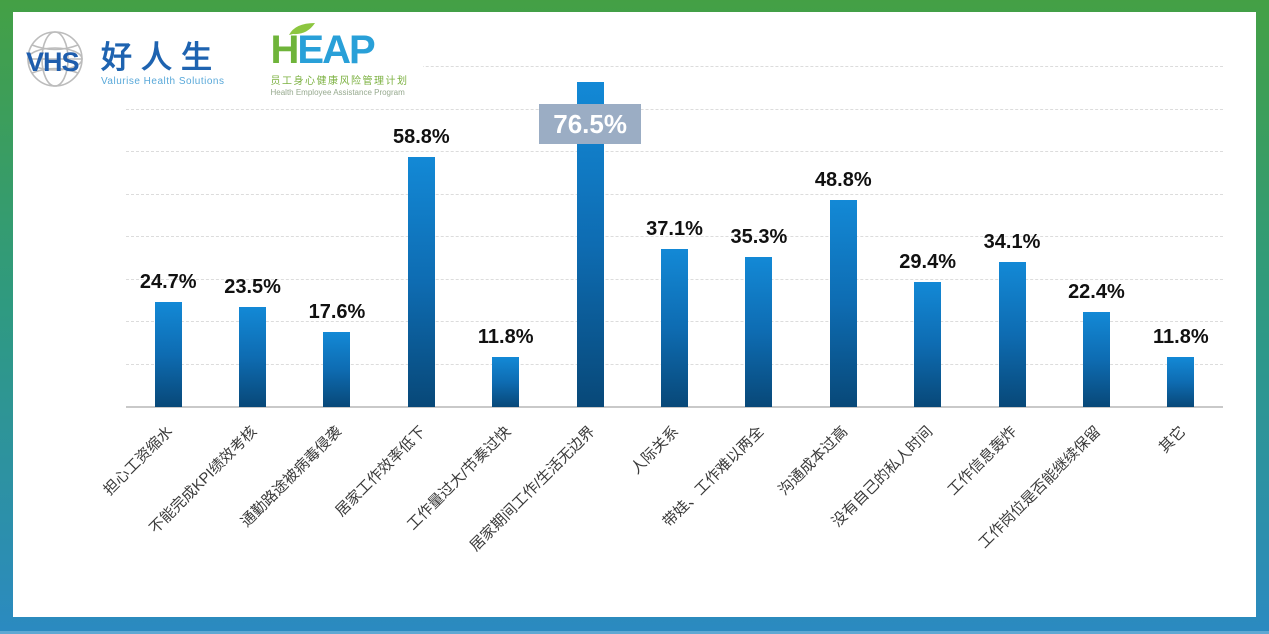 The height and width of the screenshot is (634, 1269). I want to click on bar-value-label: 29.4%, so click(927, 262).